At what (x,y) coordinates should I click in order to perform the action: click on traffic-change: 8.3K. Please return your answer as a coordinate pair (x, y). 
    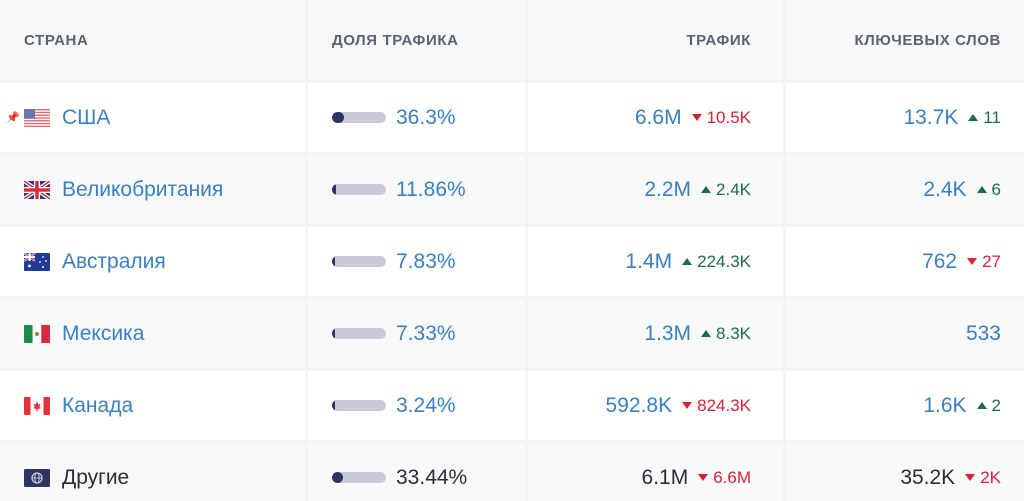
    Looking at the image, I should click on (726, 334).